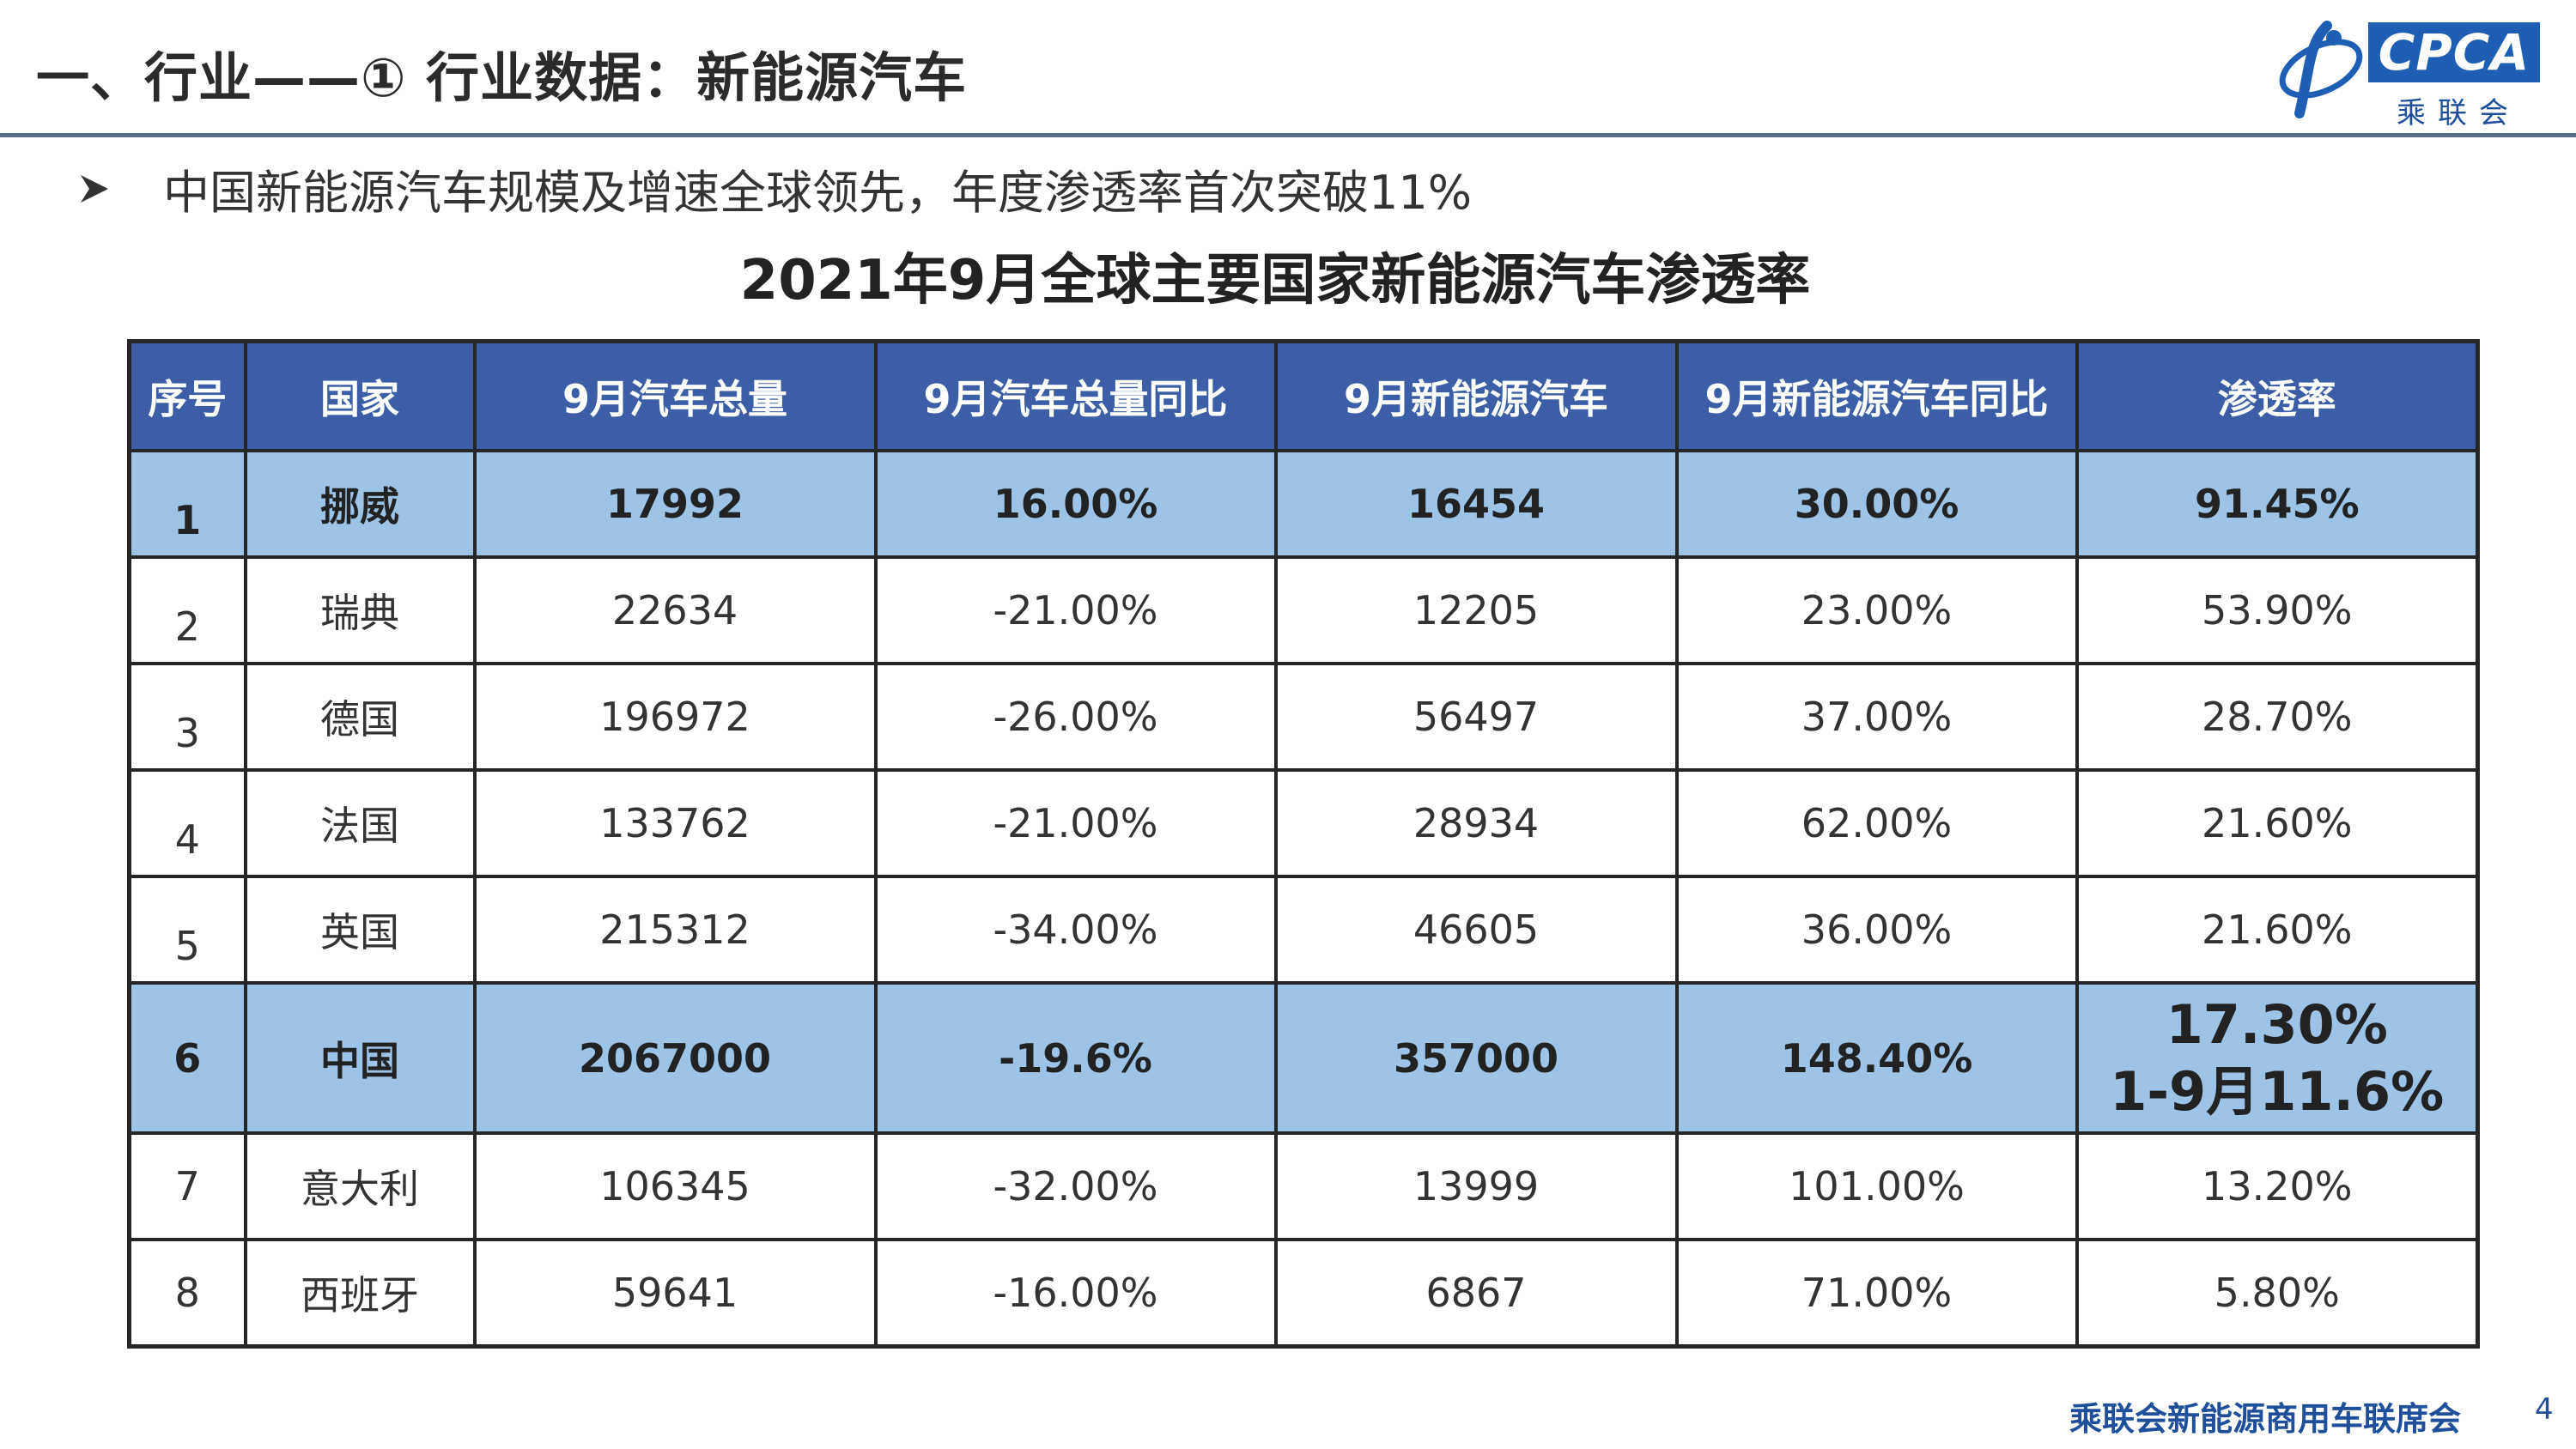 Image resolution: width=2576 pixels, height=1449 pixels. I want to click on cell-nev: 16454, so click(1476, 504).